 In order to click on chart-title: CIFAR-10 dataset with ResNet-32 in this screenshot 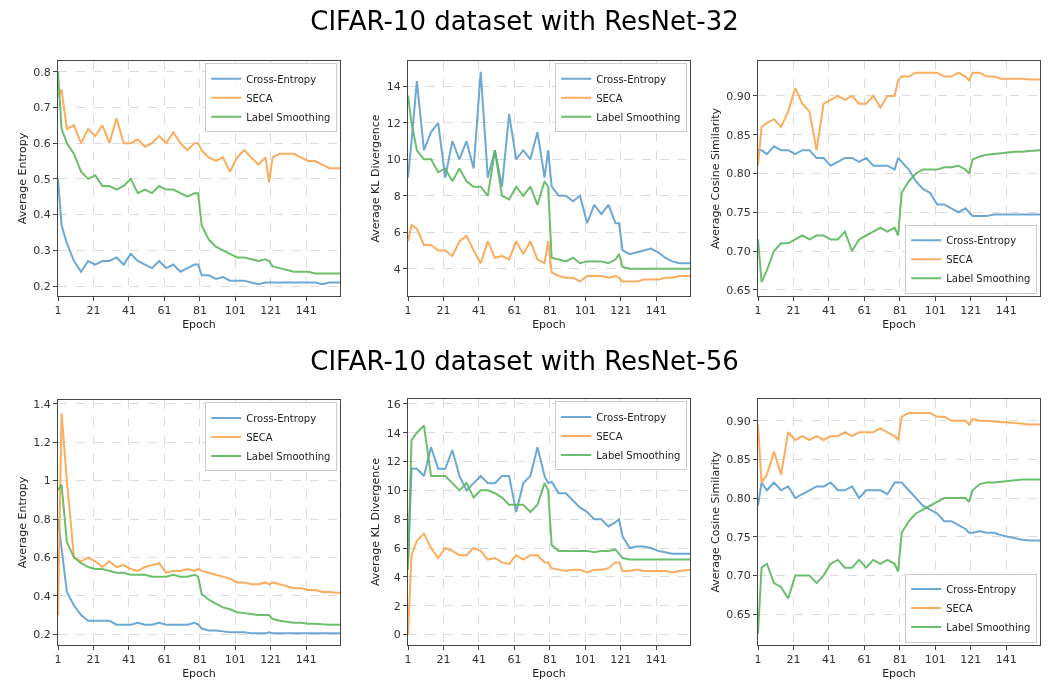, I will do `click(524, 21)`.